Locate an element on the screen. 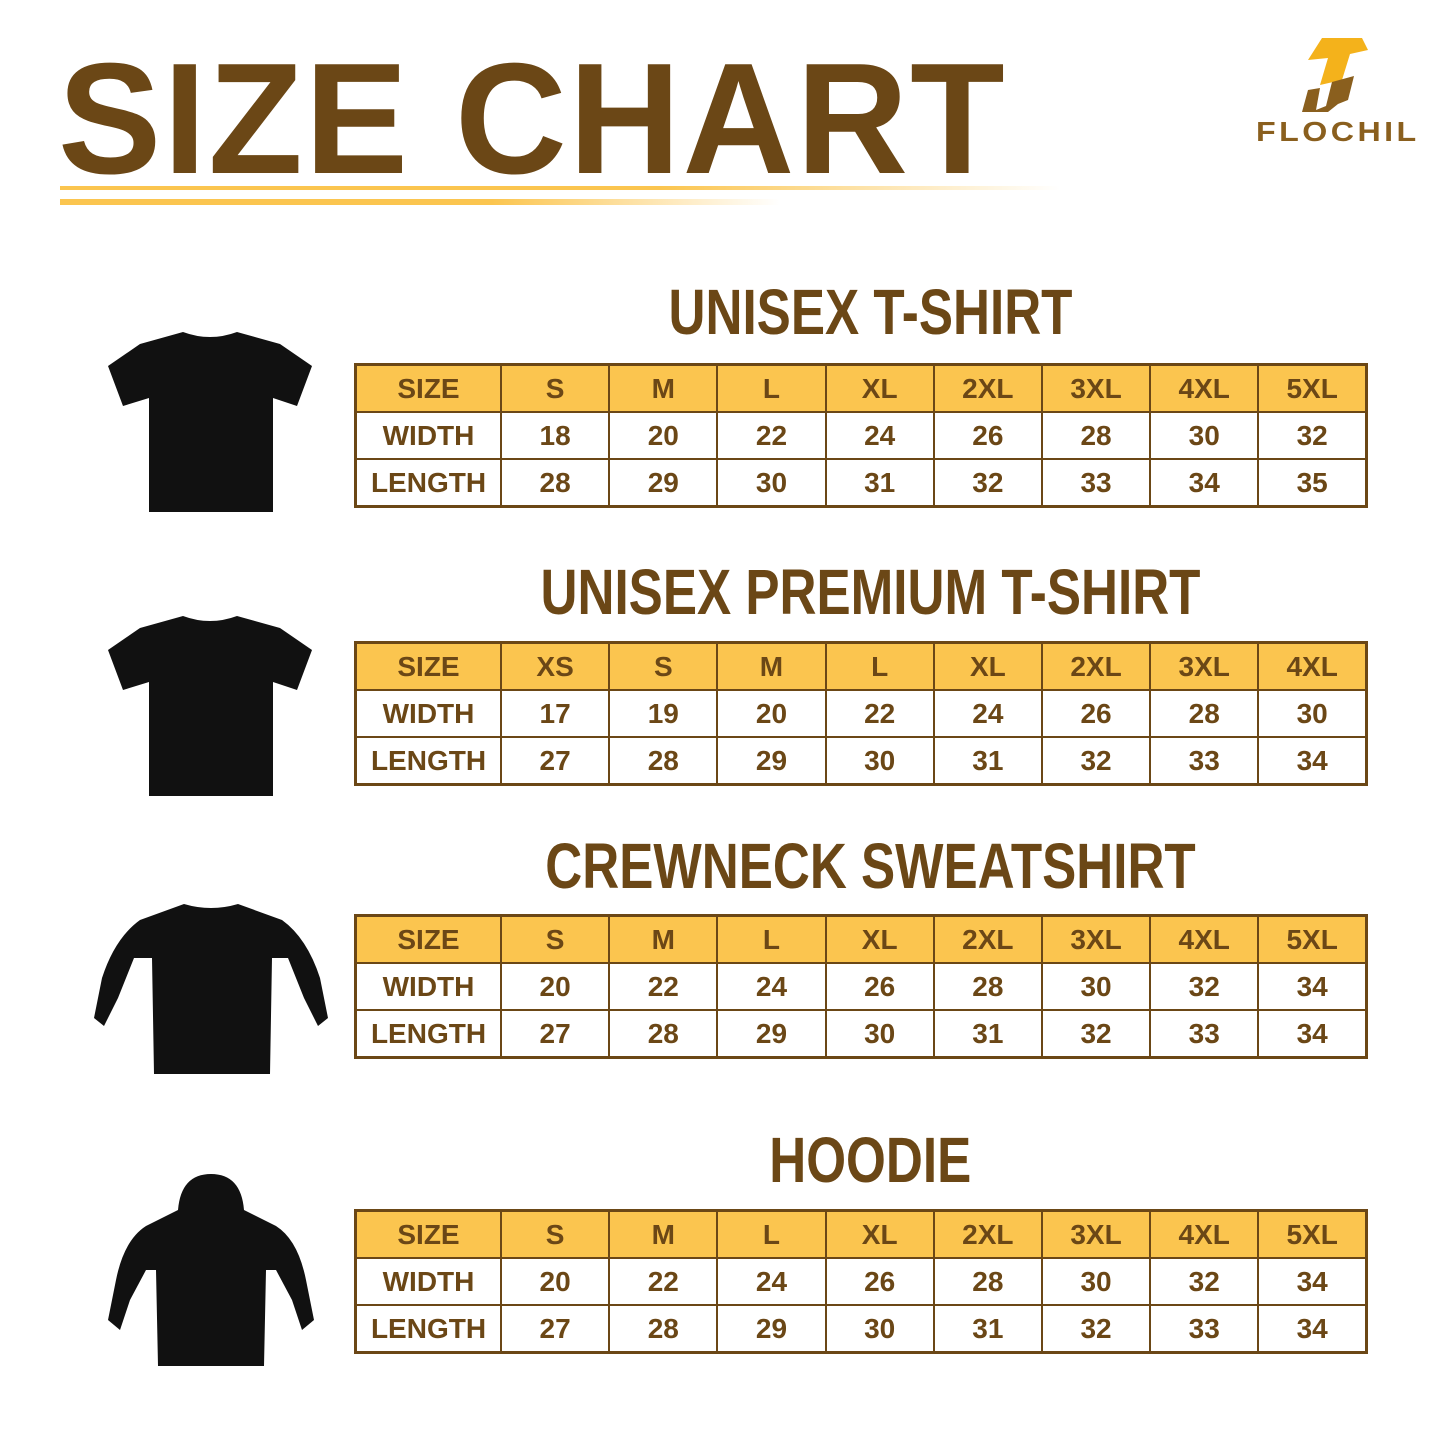  measurement-cell: 18 is located at coordinates (555, 435).